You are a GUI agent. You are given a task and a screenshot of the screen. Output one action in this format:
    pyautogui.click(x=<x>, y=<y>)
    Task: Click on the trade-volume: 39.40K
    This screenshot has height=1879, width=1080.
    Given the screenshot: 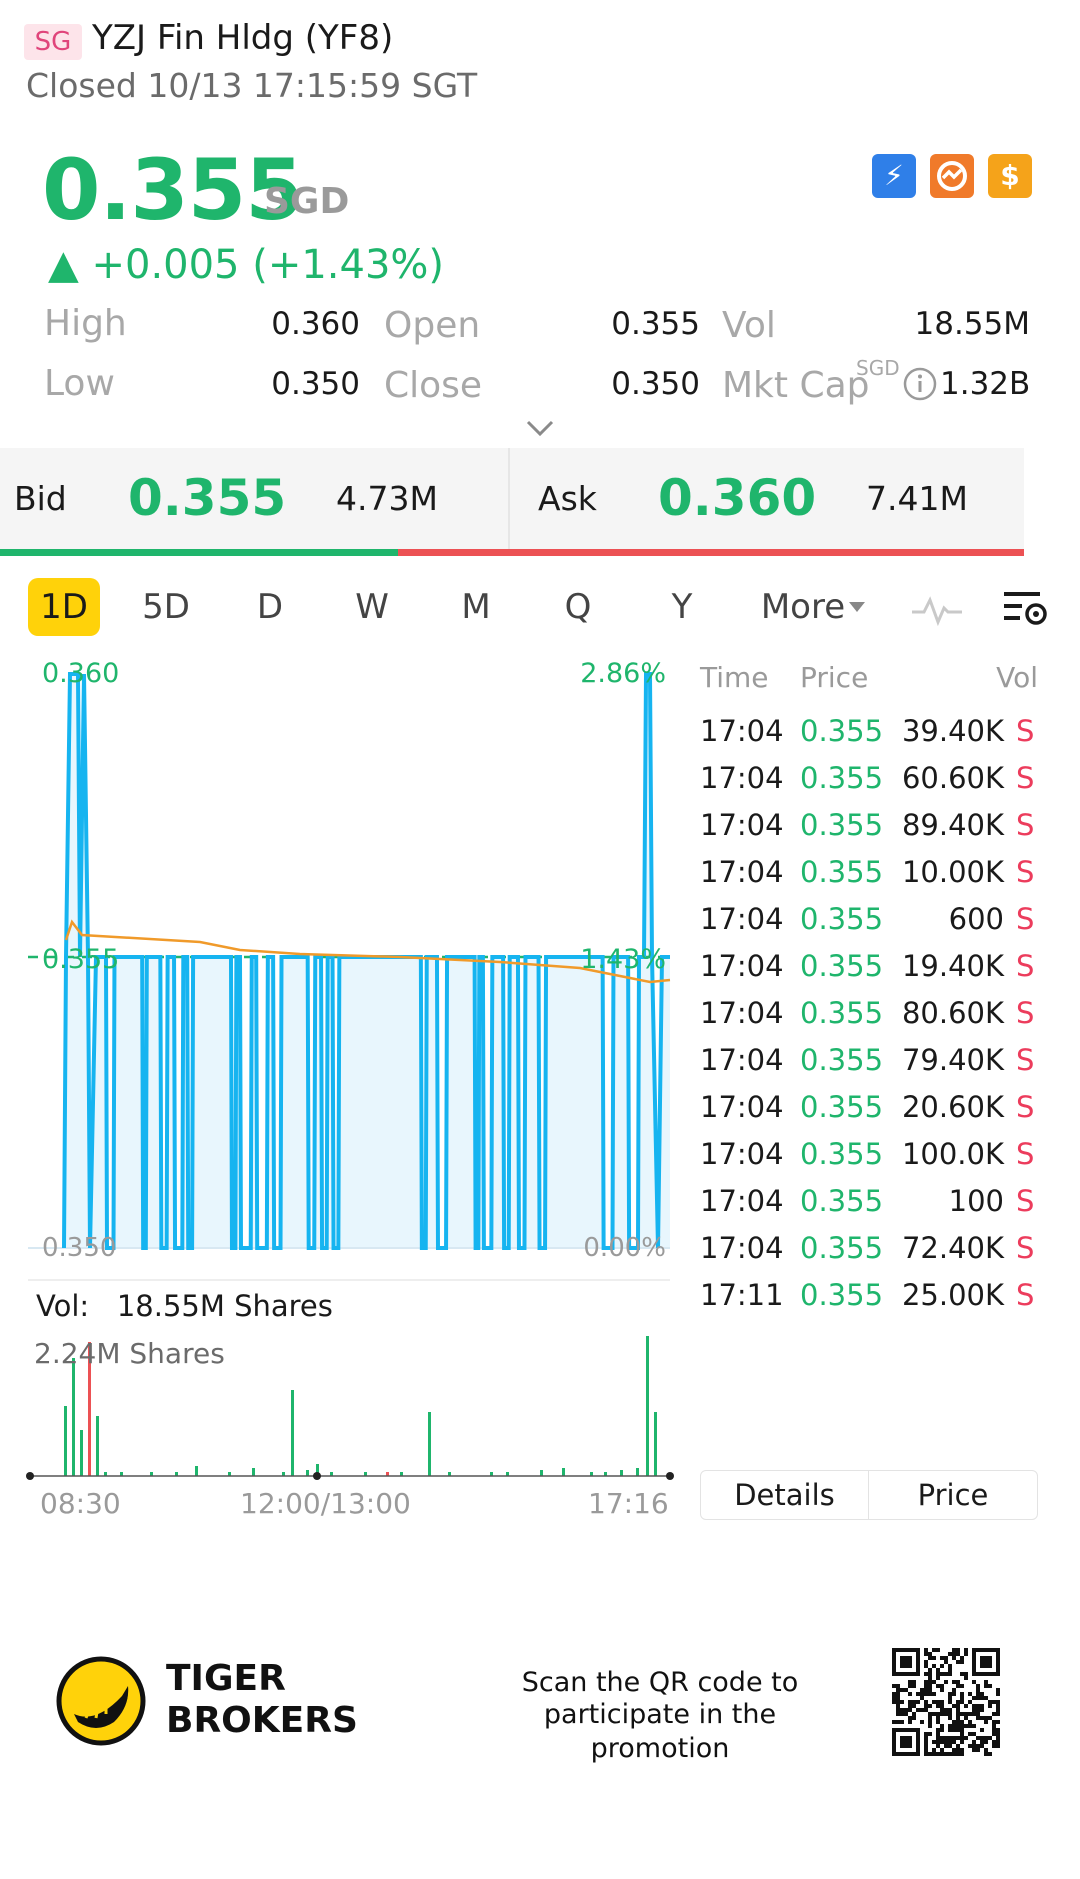 What is the action you would take?
    pyautogui.click(x=952, y=731)
    